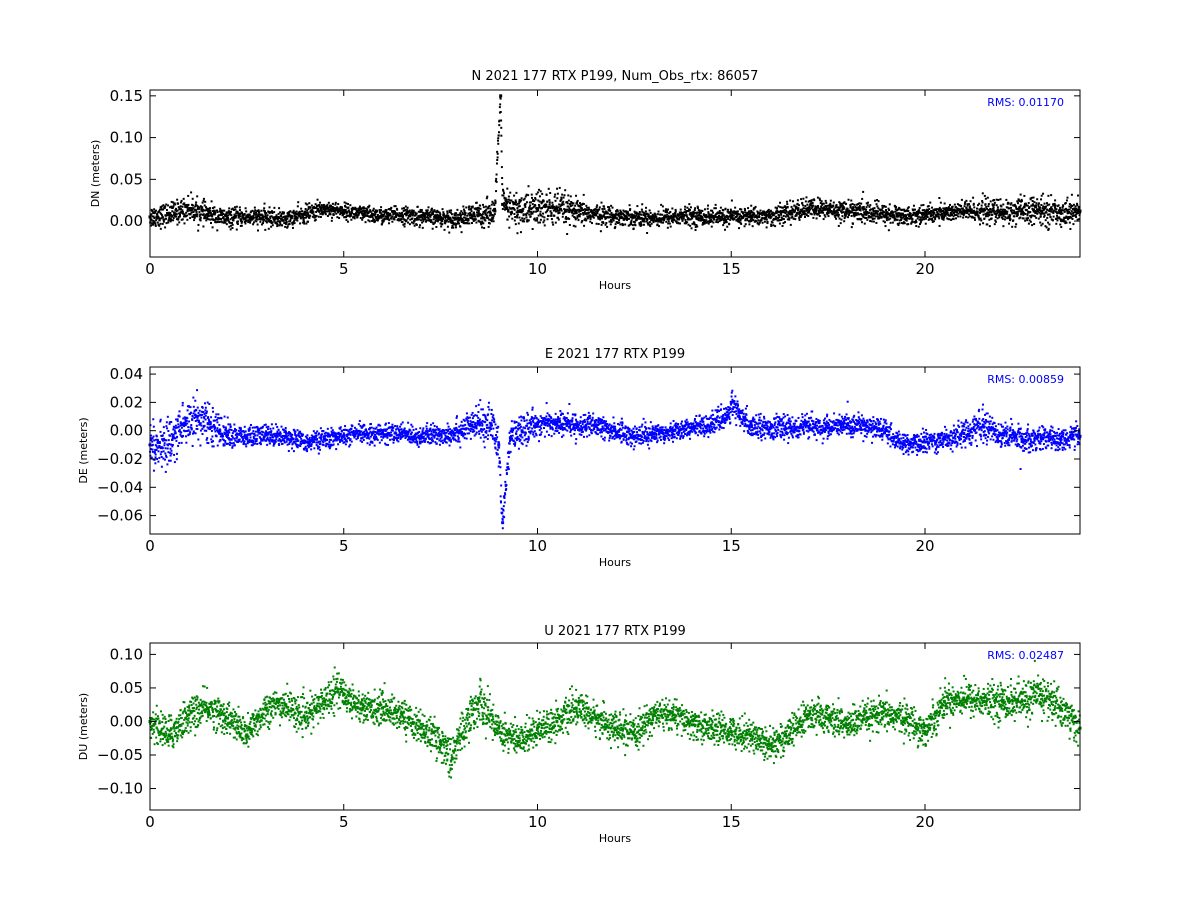  I want to click on x-tick-label: 20, so click(924, 269).